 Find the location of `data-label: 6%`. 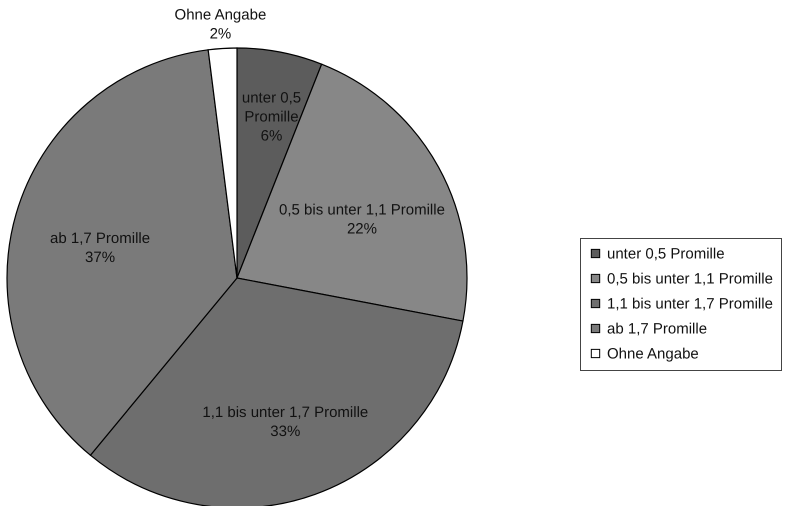

data-label: 6% is located at coordinates (271, 135).